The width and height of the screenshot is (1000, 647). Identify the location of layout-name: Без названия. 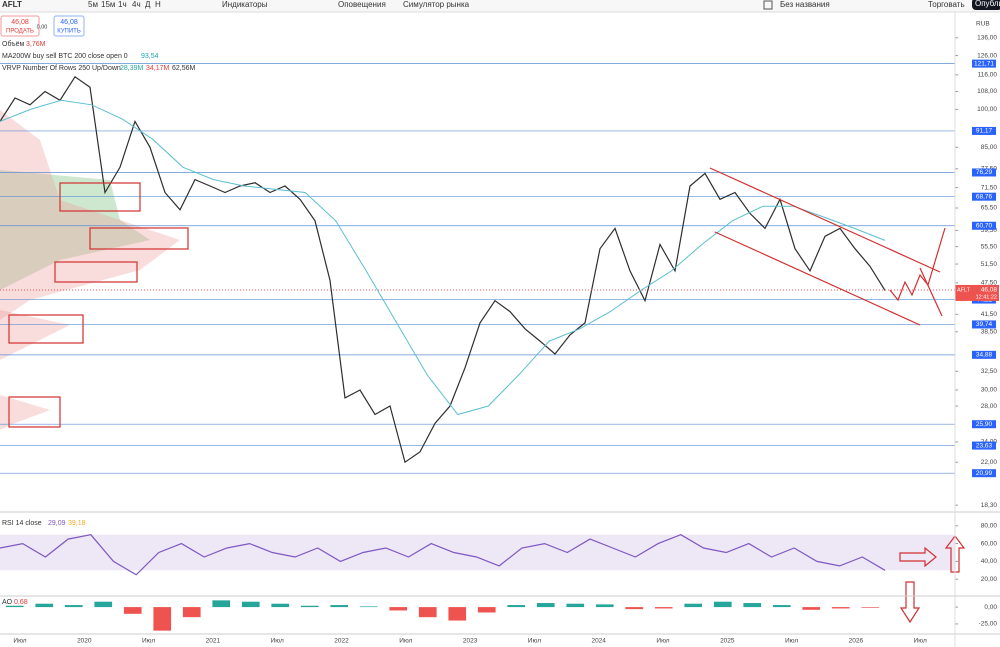
(805, 4).